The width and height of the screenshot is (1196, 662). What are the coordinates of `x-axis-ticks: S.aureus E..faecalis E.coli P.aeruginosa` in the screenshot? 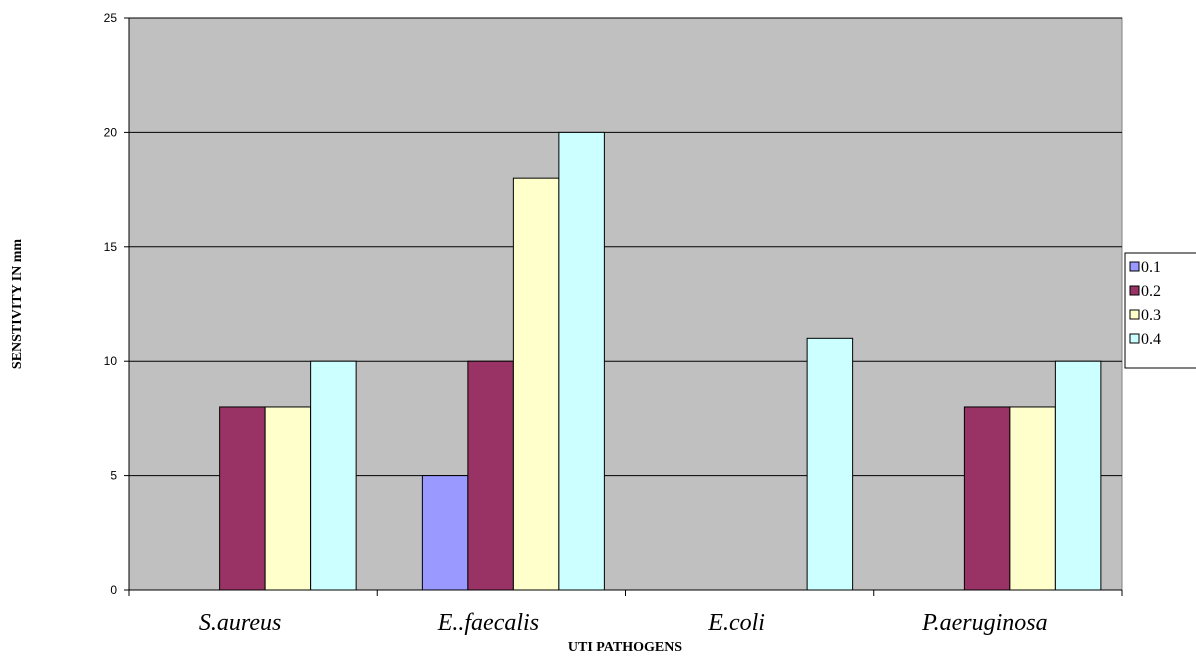 It's located at (625, 613).